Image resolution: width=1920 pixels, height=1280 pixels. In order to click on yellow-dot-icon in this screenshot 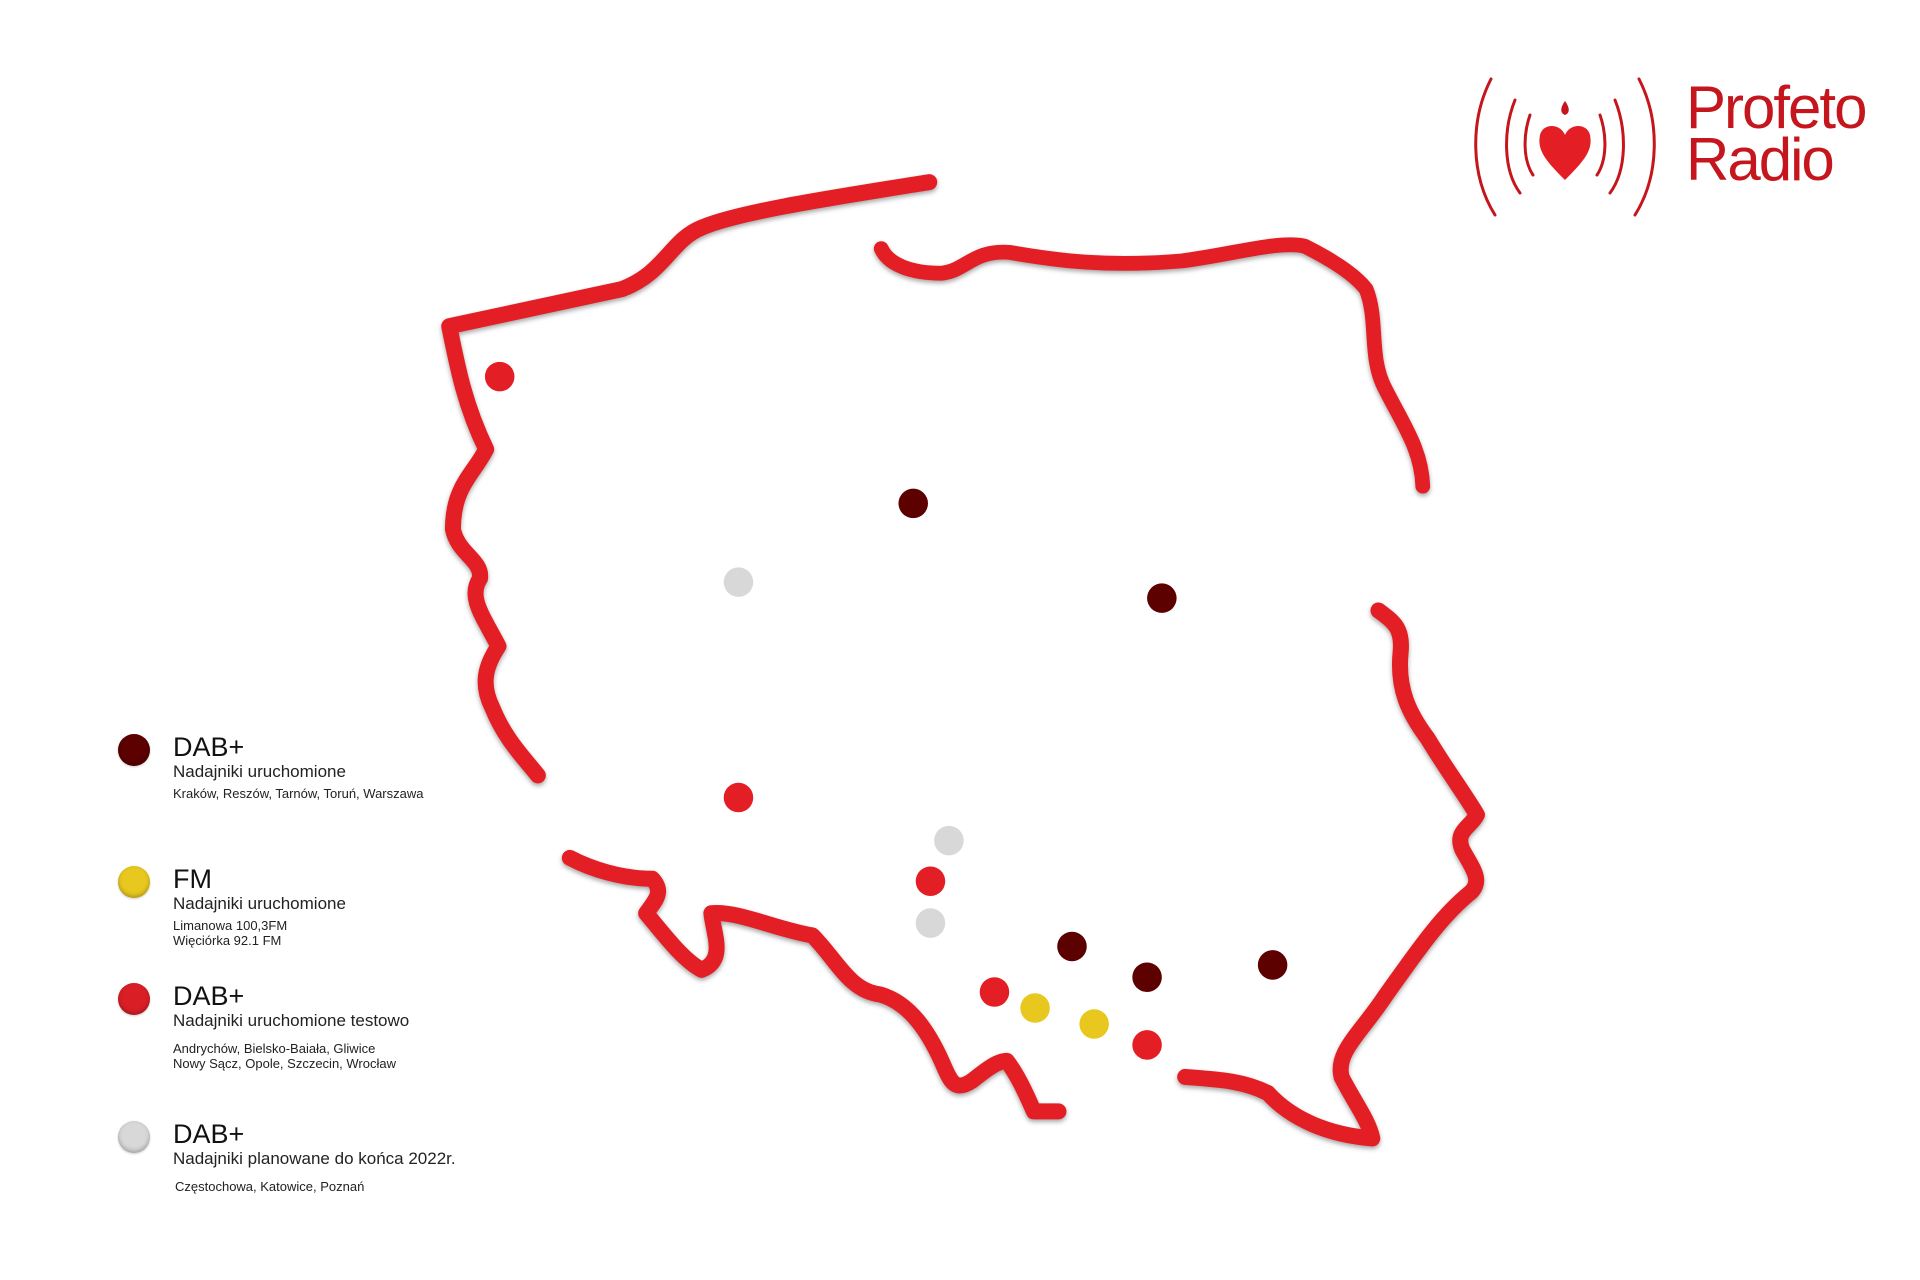, I will do `click(134, 882)`.